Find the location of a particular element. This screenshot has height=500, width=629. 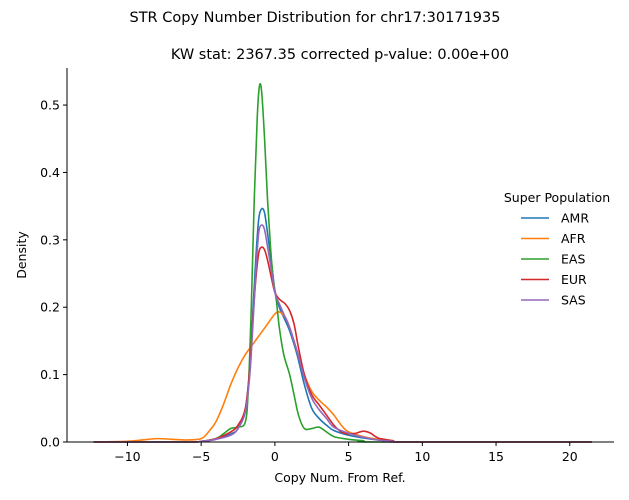

legend-label-sas: SAS is located at coordinates (573, 300).